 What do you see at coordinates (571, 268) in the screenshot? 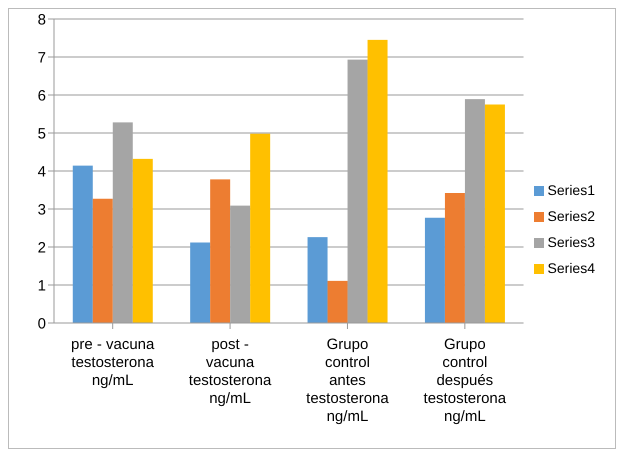
I see `legend-label: Series4` at bounding box center [571, 268].